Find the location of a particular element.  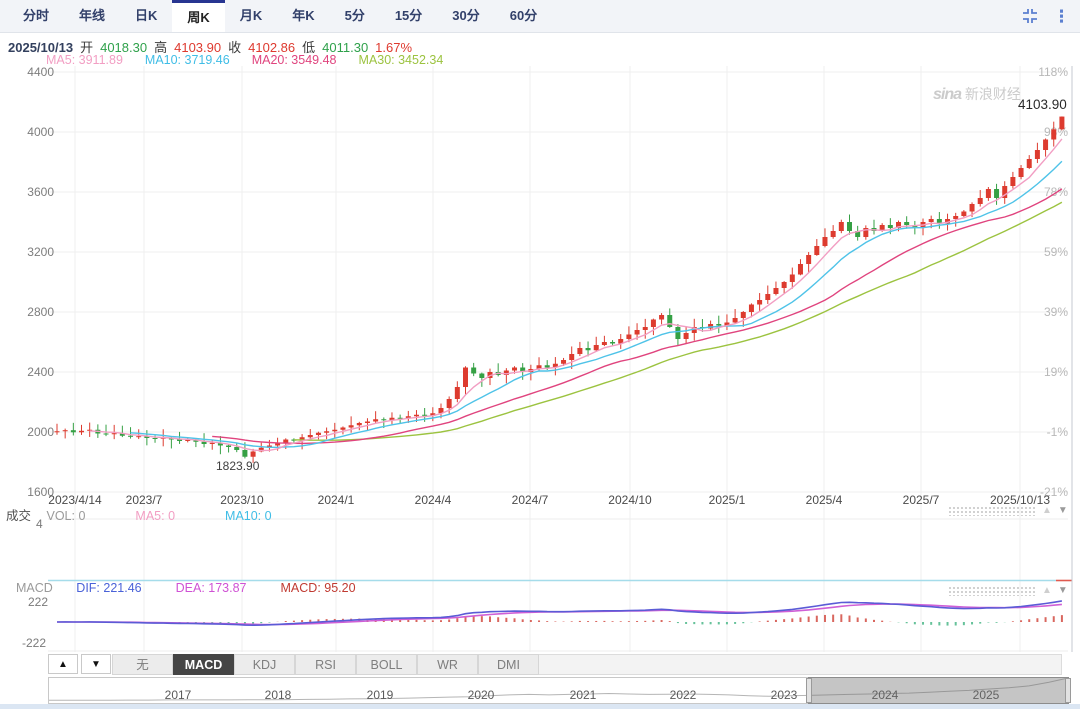

svg-text: -1% is located at coordinates (1058, 432).